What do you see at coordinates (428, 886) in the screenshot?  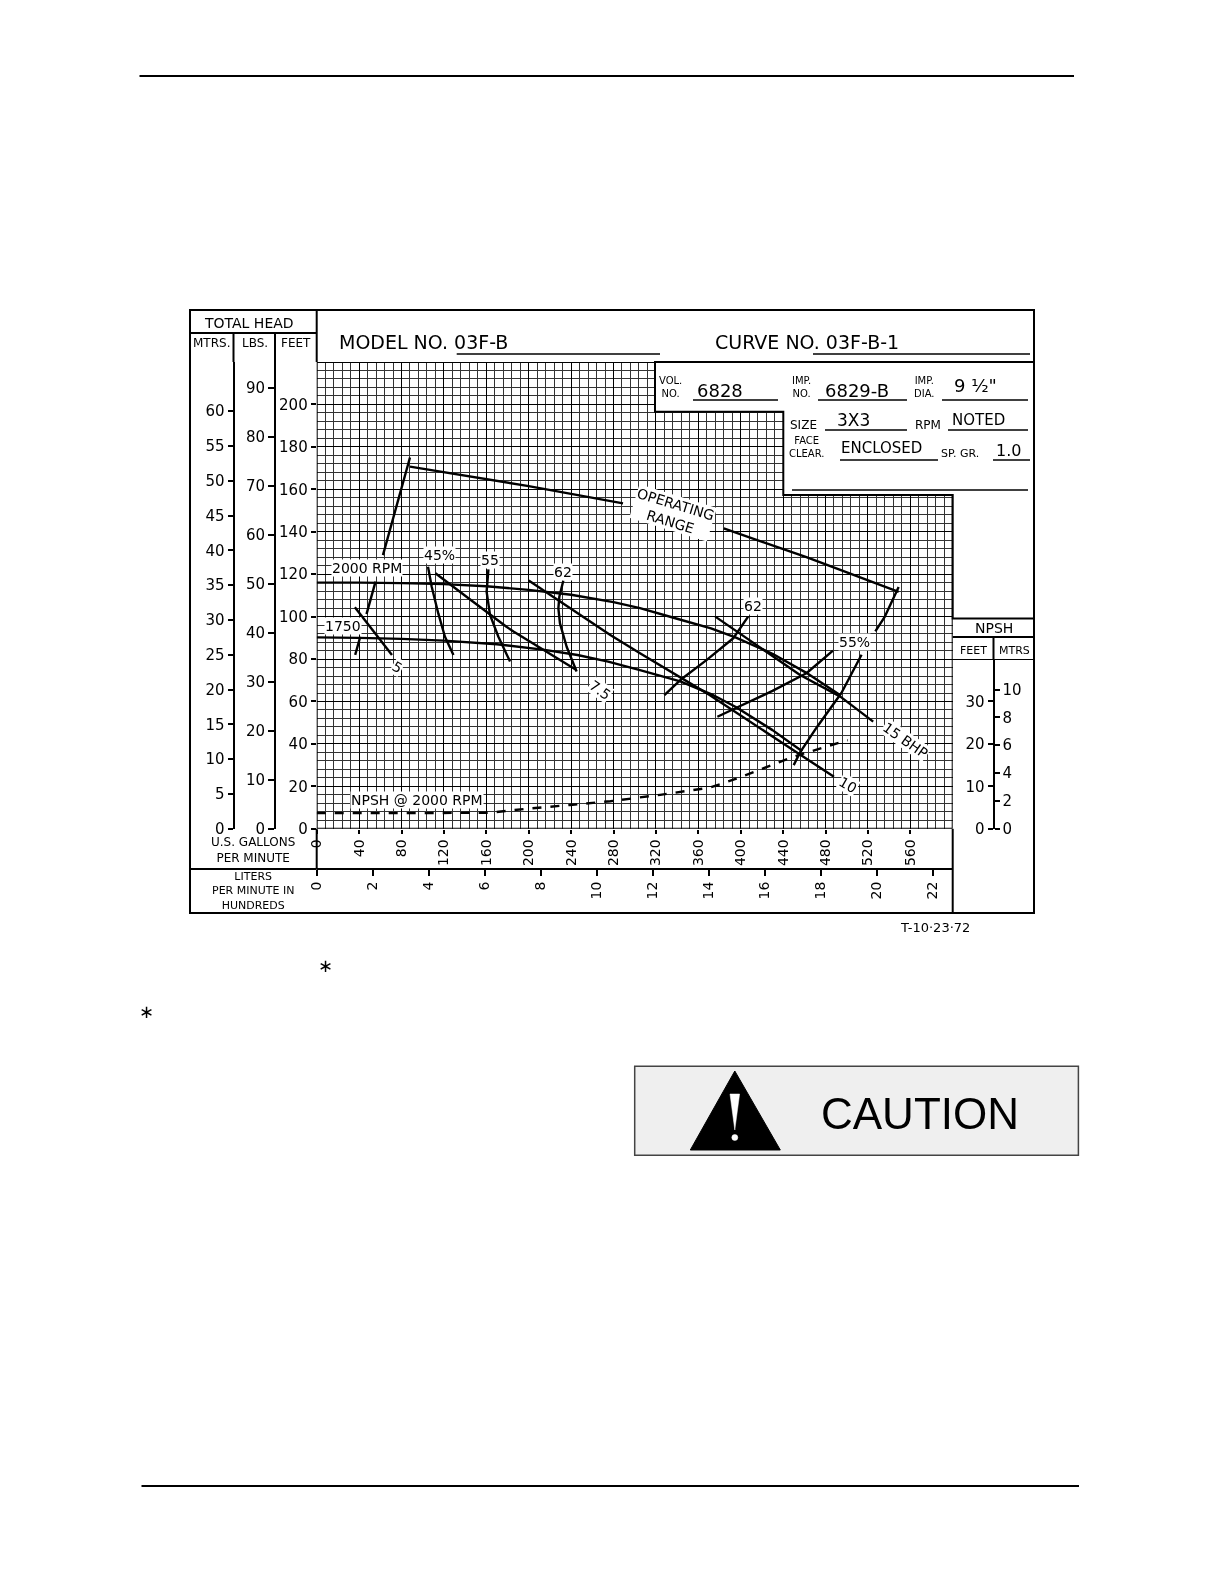 I see `x2-tick-label: 4` at bounding box center [428, 886].